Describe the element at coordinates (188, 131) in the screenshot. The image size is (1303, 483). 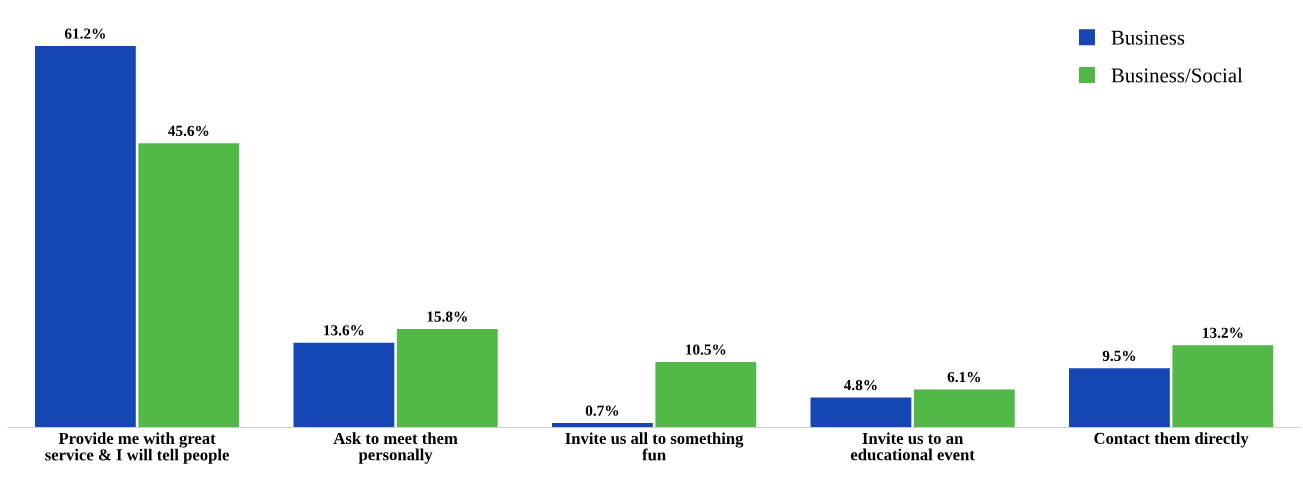
I see `data-label: 45.6%` at that location.